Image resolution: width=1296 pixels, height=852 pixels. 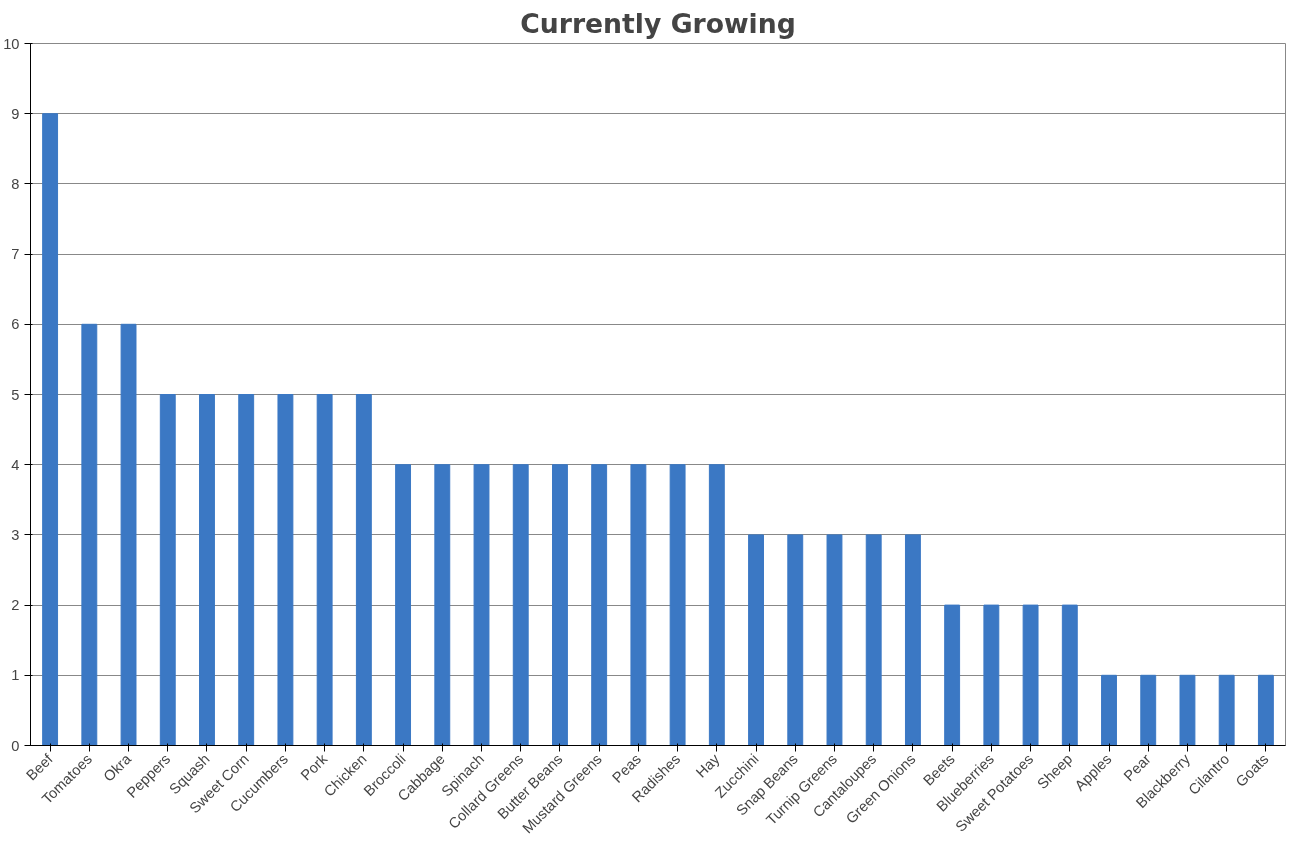 I want to click on y-tick-label: 7, so click(x=15, y=254).